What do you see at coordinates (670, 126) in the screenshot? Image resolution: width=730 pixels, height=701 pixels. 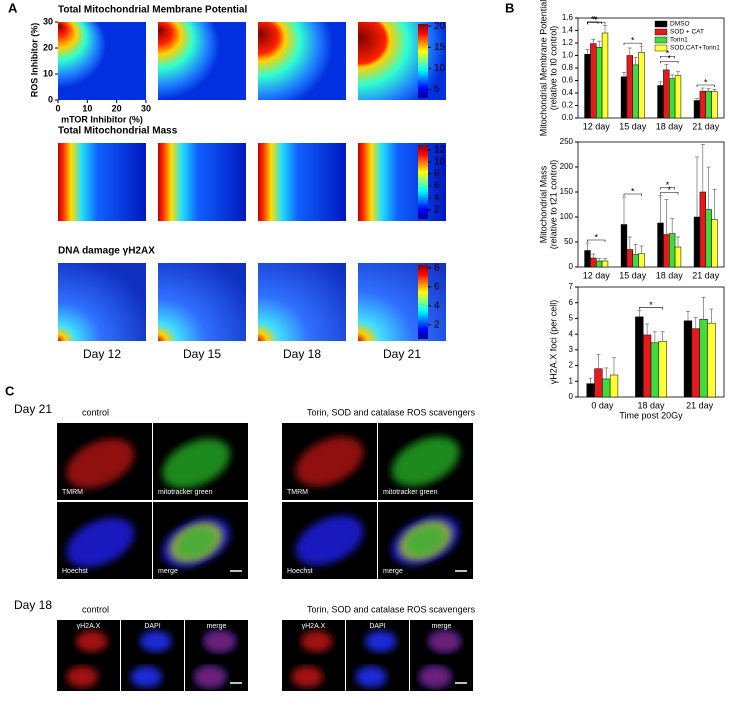 I see `x-tick-label: 18 day` at bounding box center [670, 126].